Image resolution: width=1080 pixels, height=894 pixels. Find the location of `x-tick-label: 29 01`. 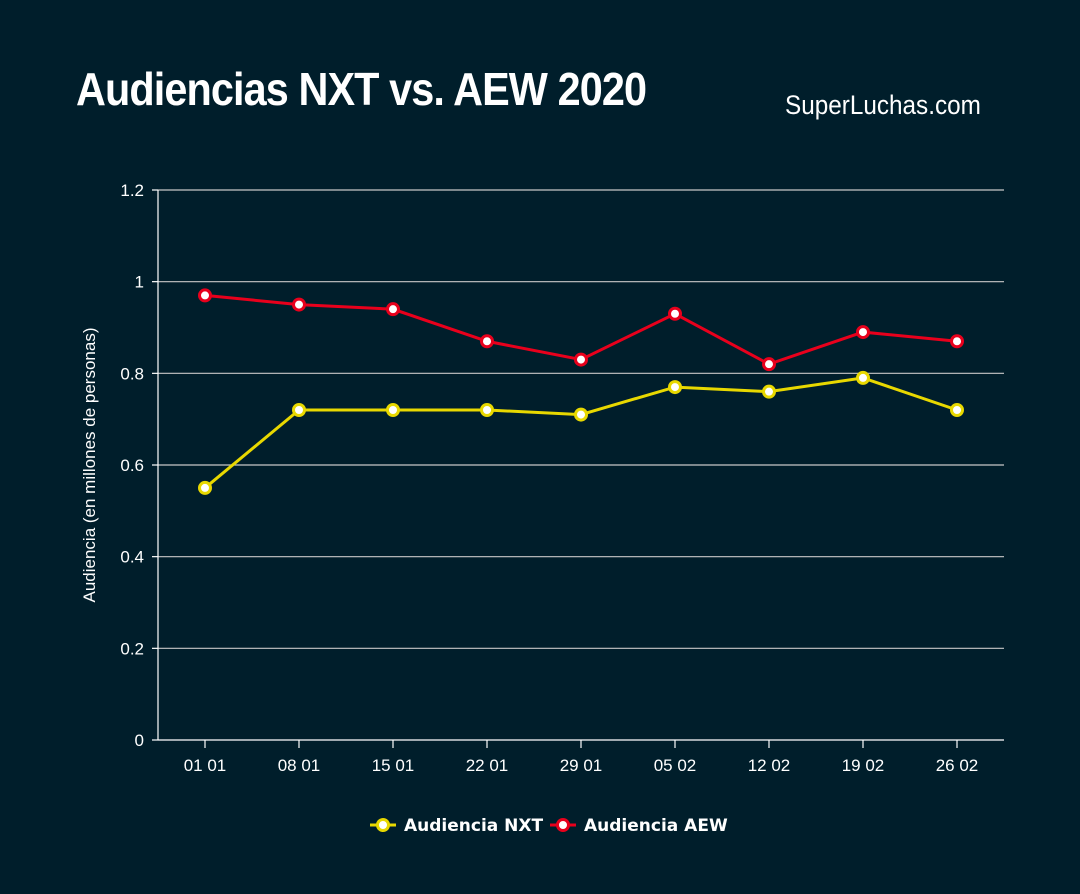

x-tick-label: 29 01 is located at coordinates (581, 765).